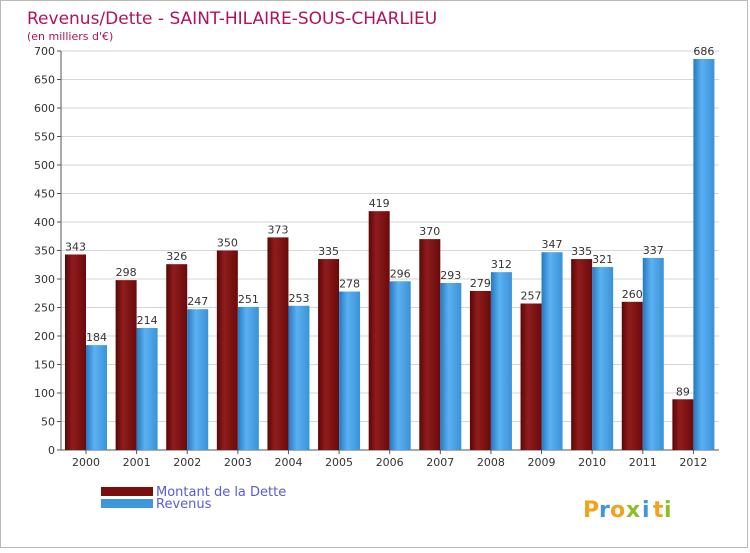 The image size is (750, 553). Describe the element at coordinates (44, 165) in the screenshot. I see `y-tick-label: 500` at that location.